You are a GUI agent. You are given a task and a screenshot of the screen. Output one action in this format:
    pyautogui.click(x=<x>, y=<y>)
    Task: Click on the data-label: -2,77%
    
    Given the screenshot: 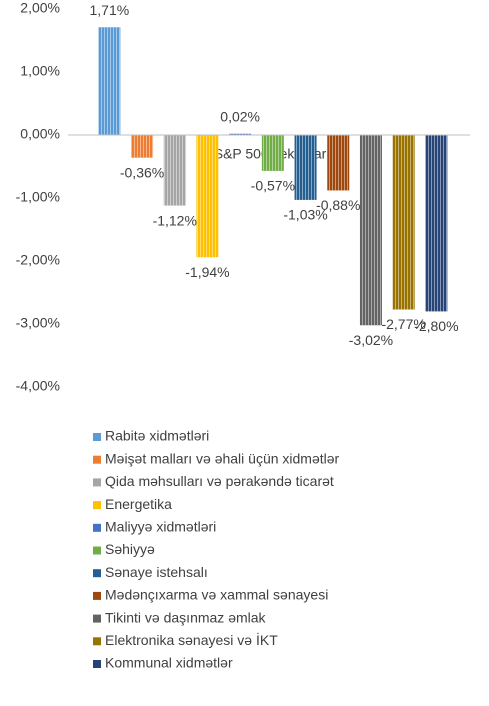 What is the action you would take?
    pyautogui.click(x=403, y=324)
    